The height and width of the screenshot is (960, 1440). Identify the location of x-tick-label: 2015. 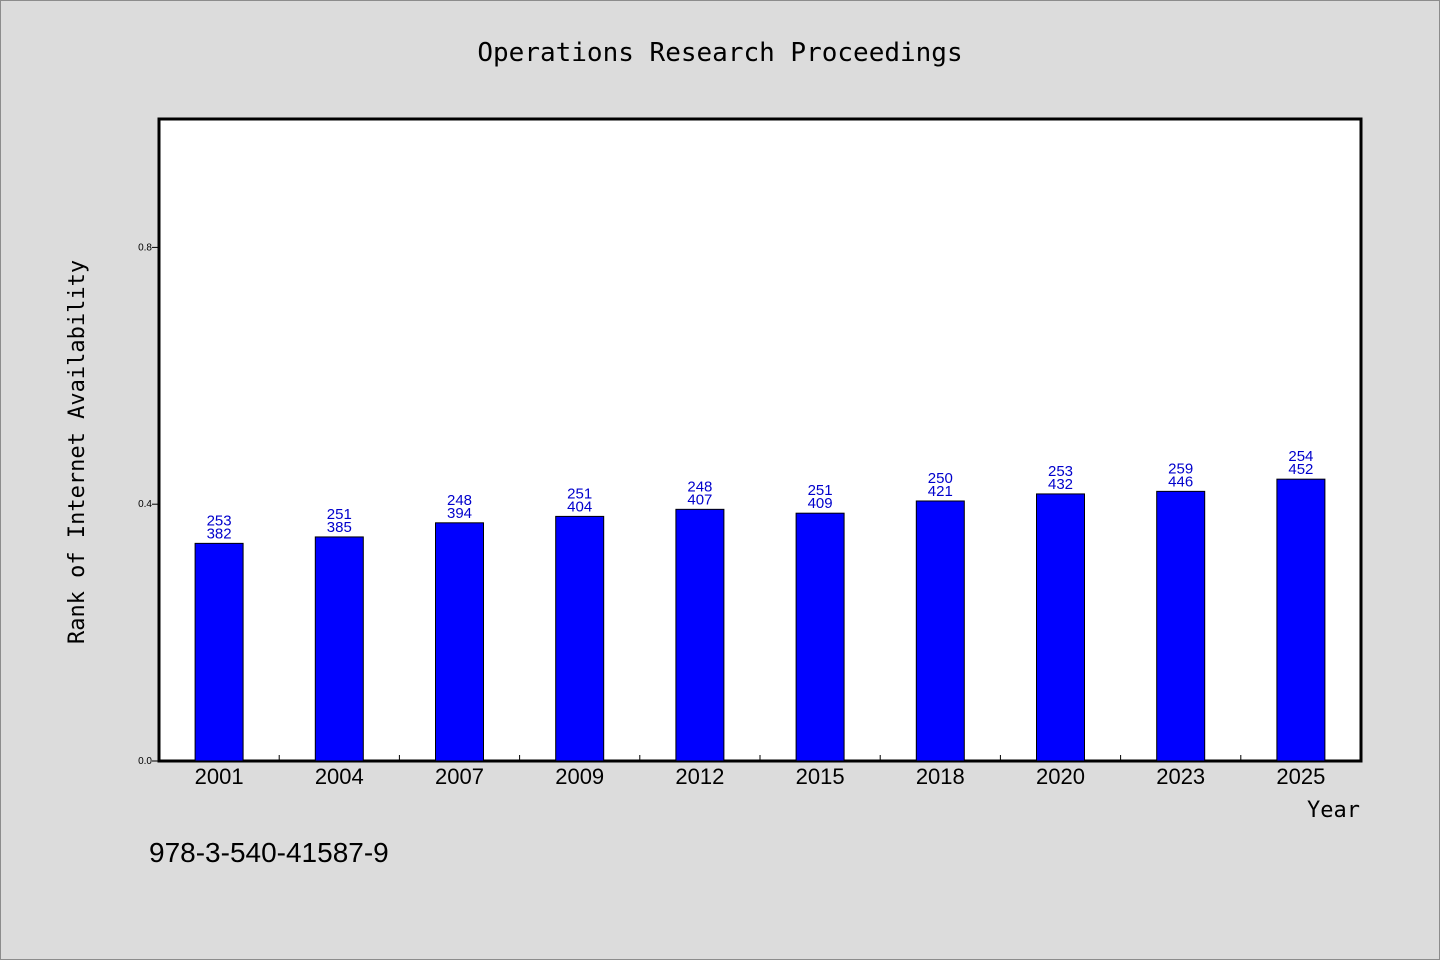
(820, 776).